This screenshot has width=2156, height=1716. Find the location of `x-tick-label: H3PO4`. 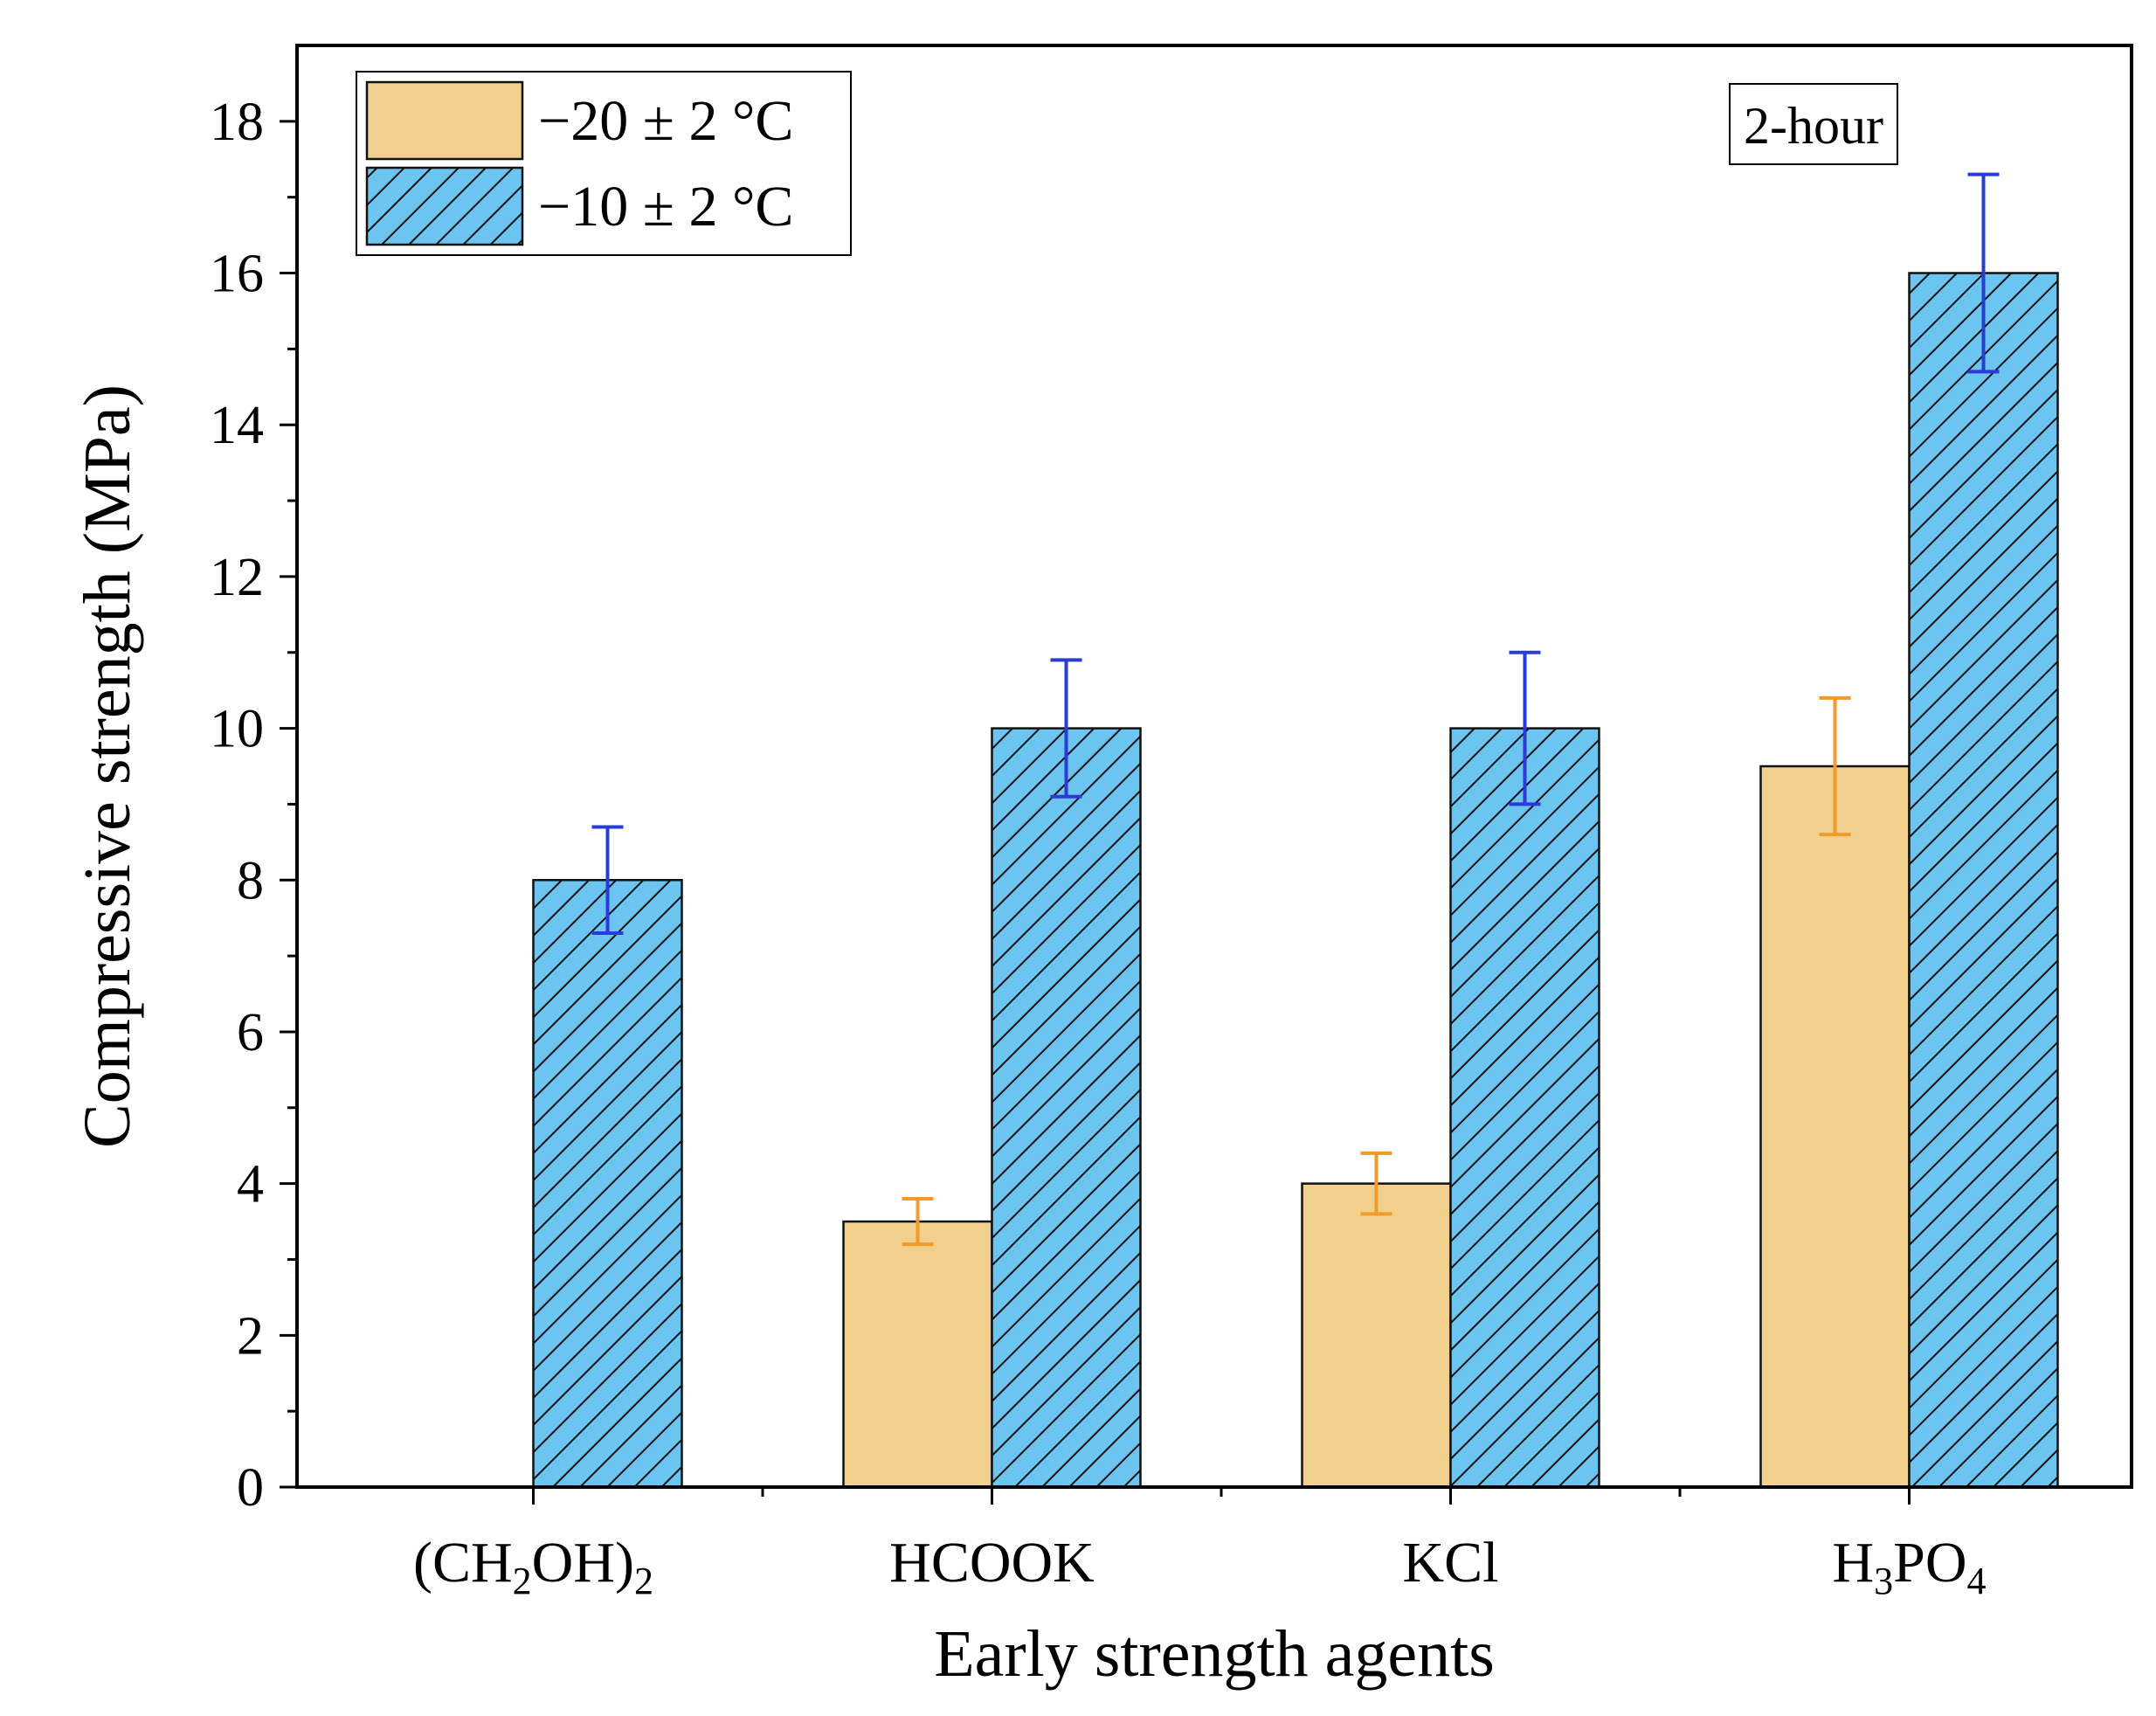

x-tick-label: H3PO4 is located at coordinates (1909, 1566).